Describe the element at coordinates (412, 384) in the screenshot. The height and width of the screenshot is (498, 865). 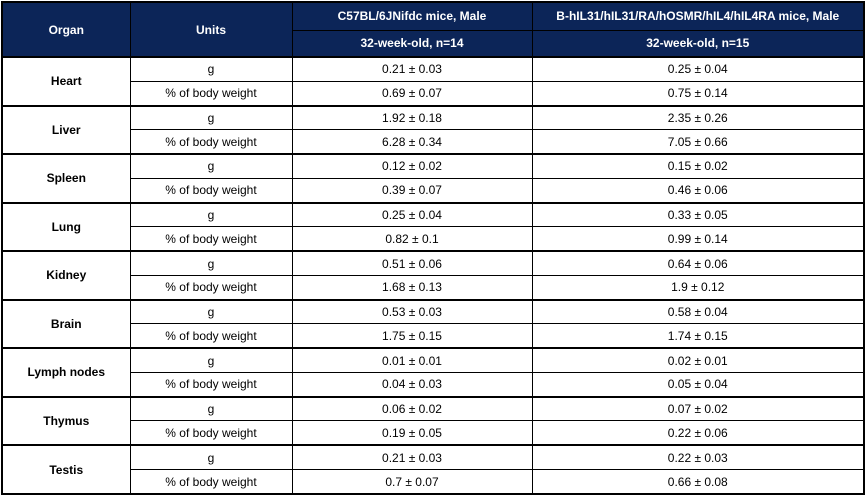
I see `value-cell: 0.04 ± 0.03` at that location.